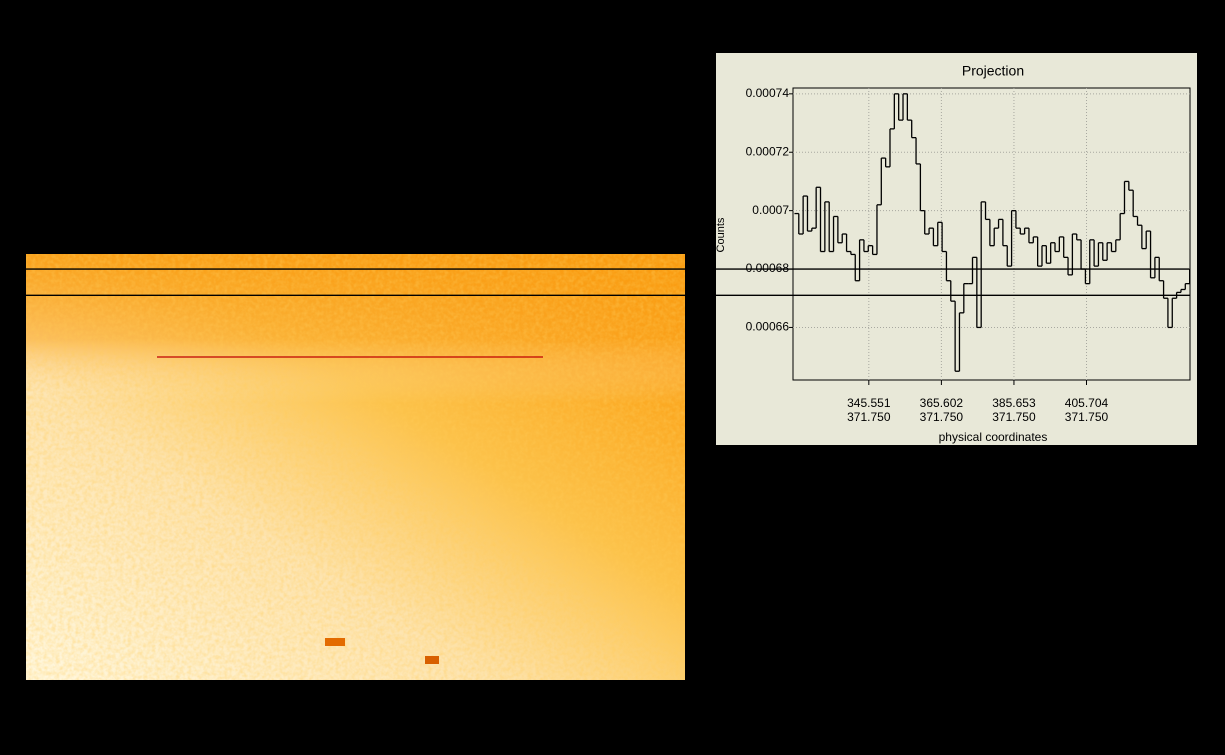  Describe the element at coordinates (993, 71) in the screenshot. I see `plot-title: Projection` at that location.